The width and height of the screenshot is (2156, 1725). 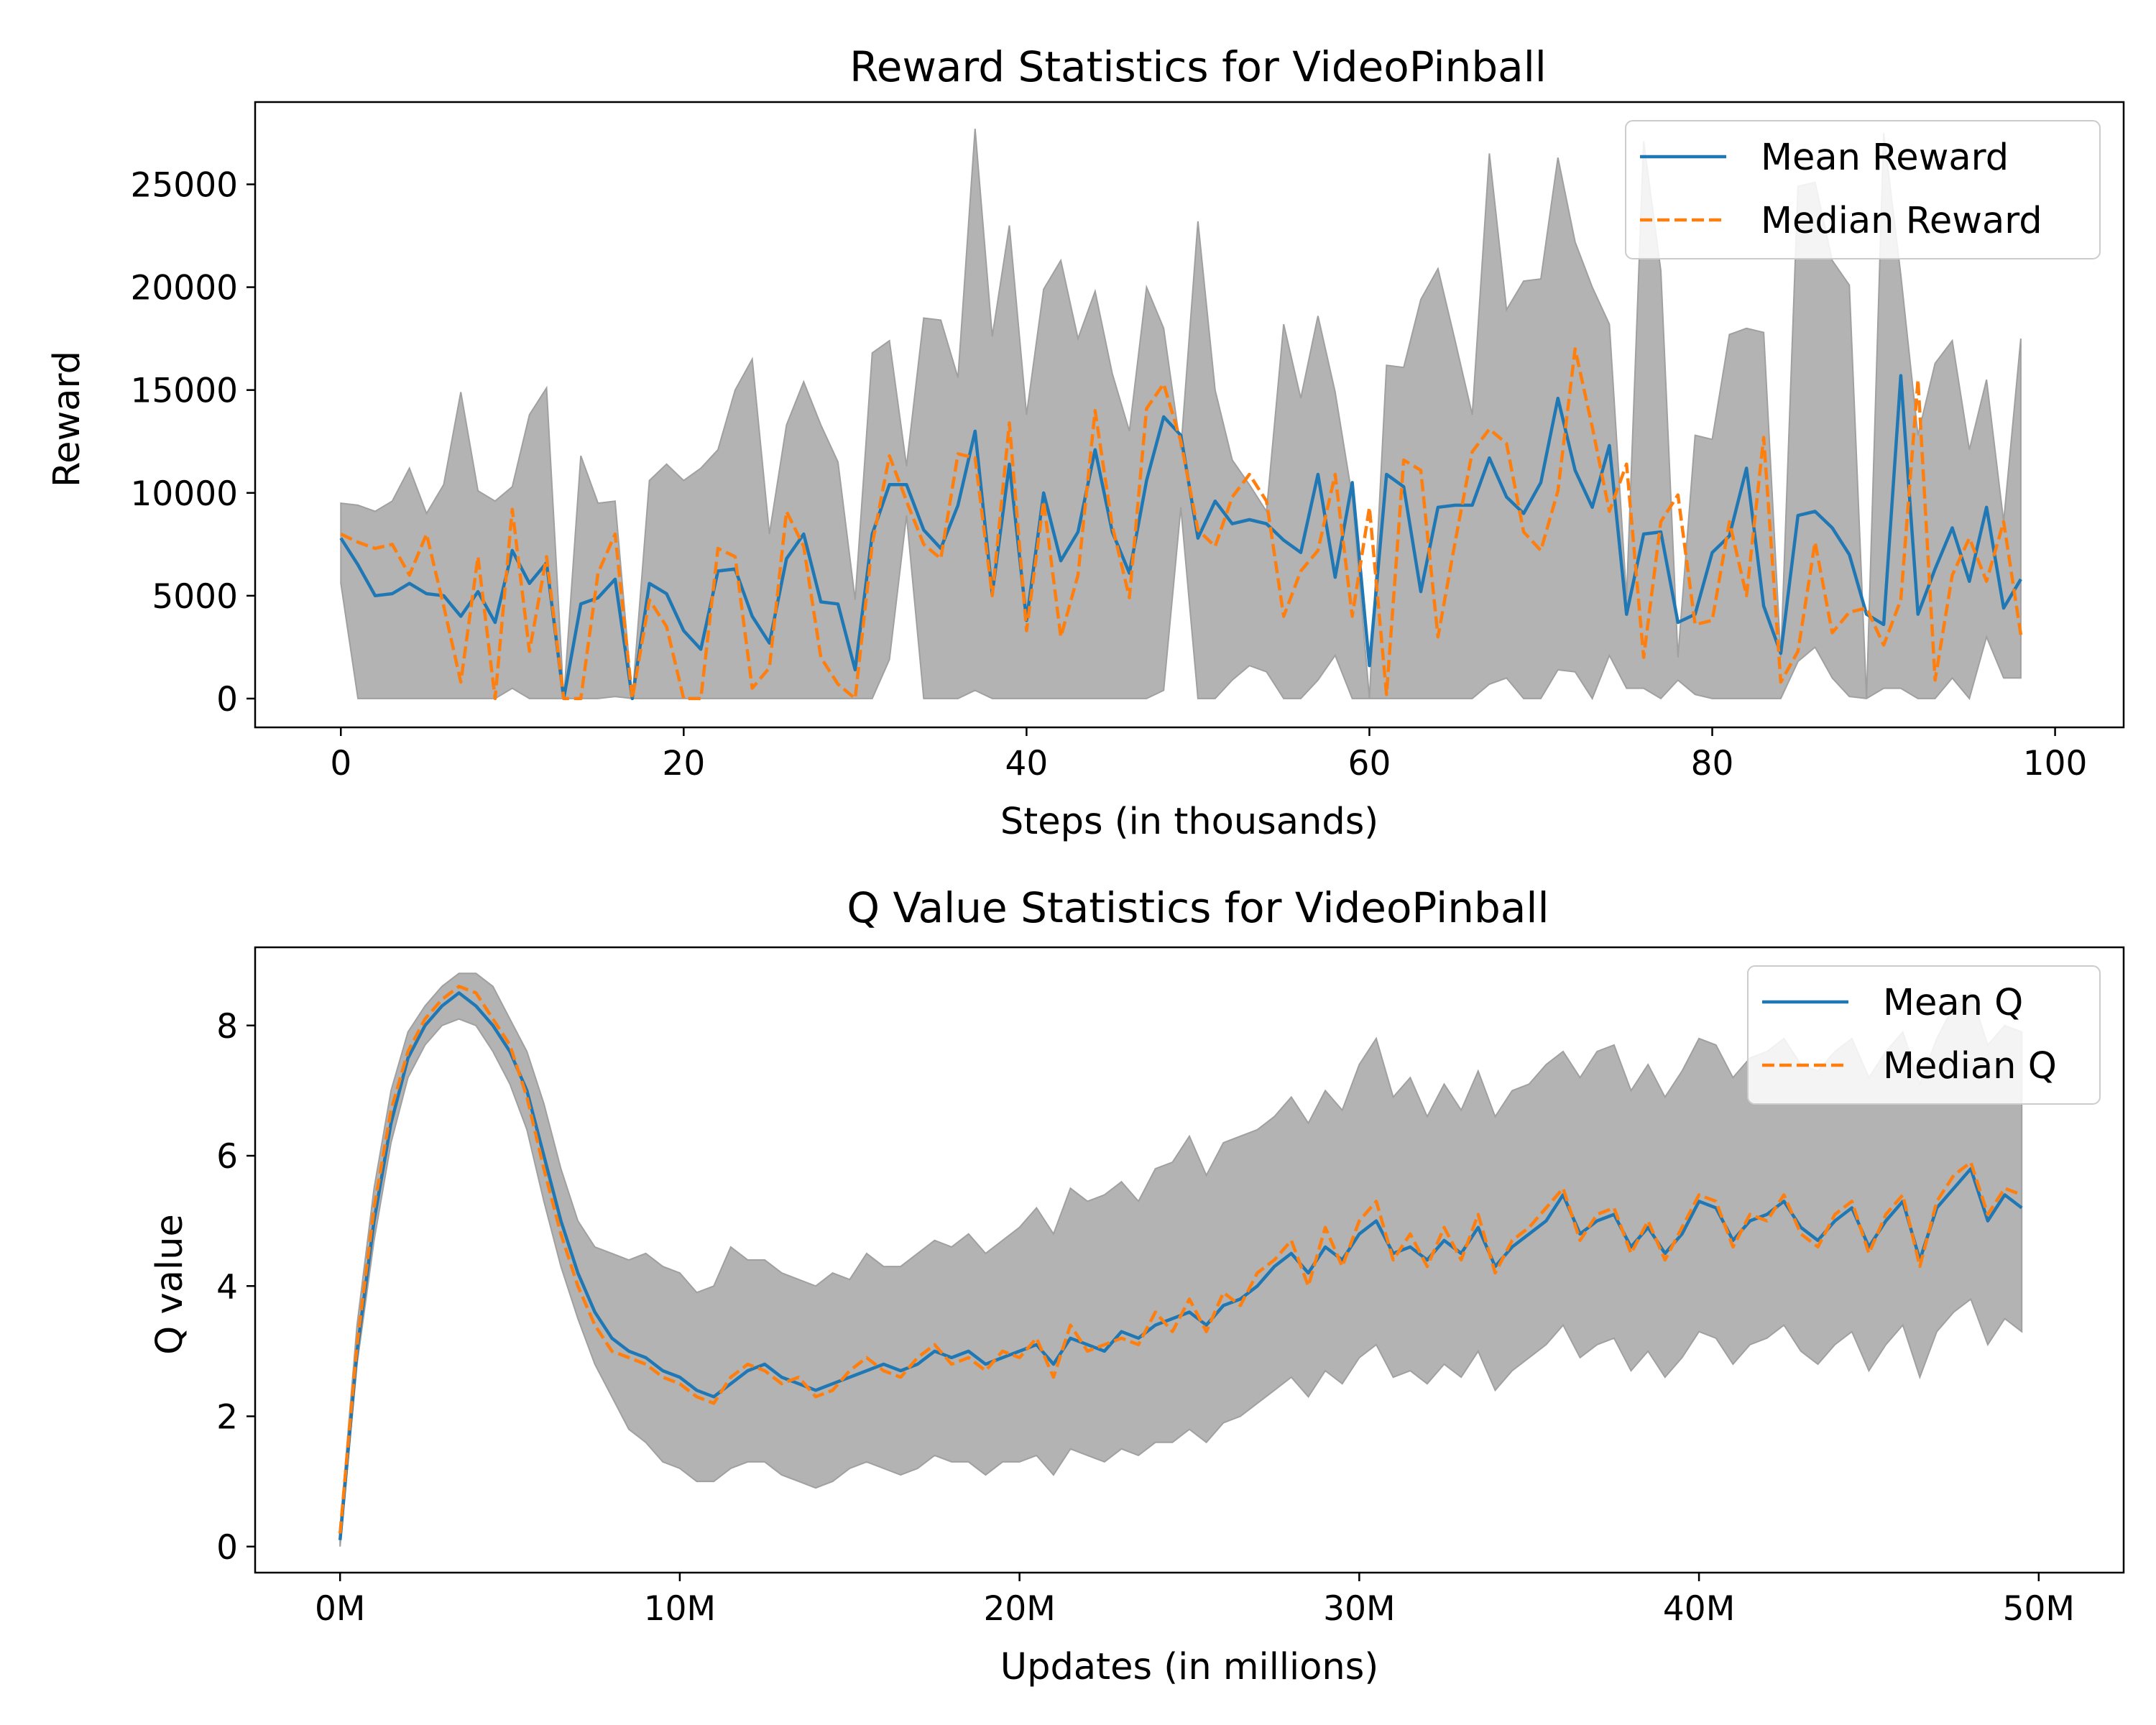 What do you see at coordinates (1195, 1601) in the screenshot?
I see `q-x-axis-ticks: 0M 10M 20M 30M 40M 50M` at bounding box center [1195, 1601].